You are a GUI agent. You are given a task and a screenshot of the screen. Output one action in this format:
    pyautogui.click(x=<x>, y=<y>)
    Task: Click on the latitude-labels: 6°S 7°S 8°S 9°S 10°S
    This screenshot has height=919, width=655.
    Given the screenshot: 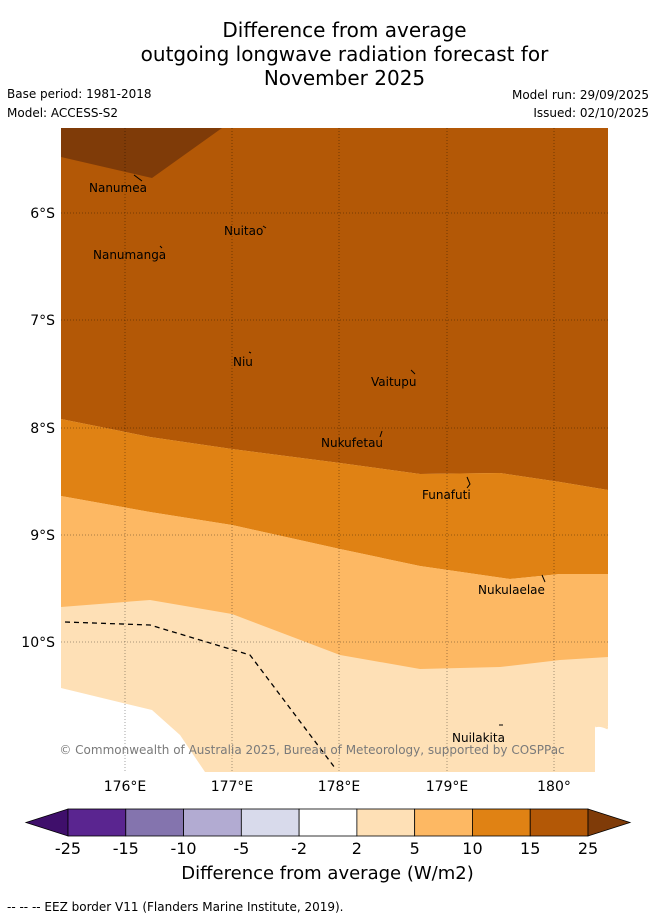 What is the action you would take?
    pyautogui.click(x=38, y=428)
    